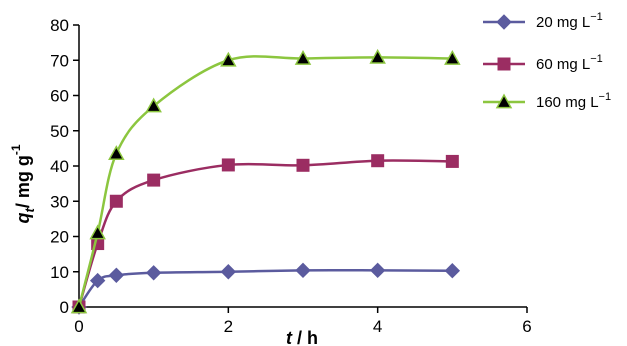 The height and width of the screenshot is (346, 627). I want to click on legend-label: 160 mg L−1, so click(573, 101).